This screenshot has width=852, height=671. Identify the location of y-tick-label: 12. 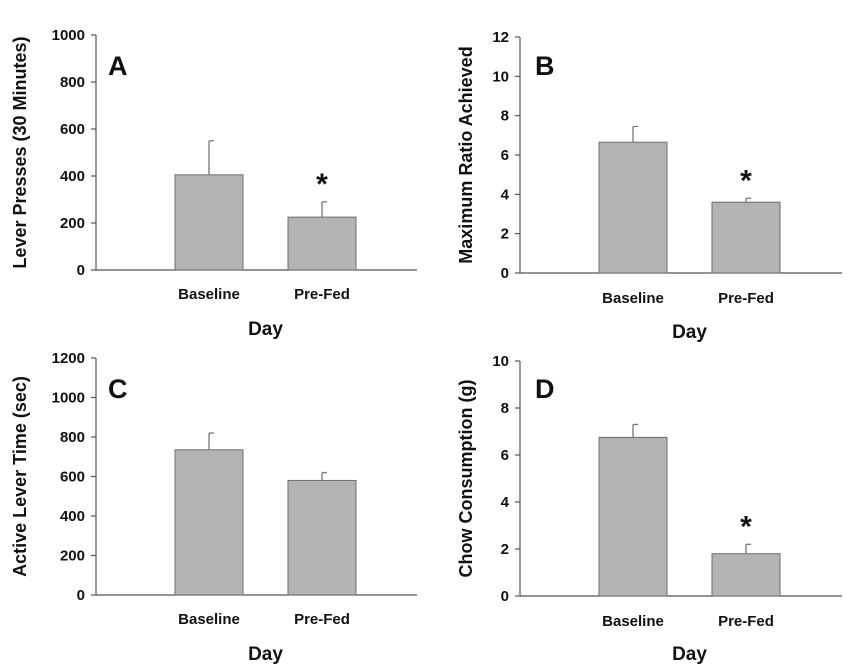
(500, 37).